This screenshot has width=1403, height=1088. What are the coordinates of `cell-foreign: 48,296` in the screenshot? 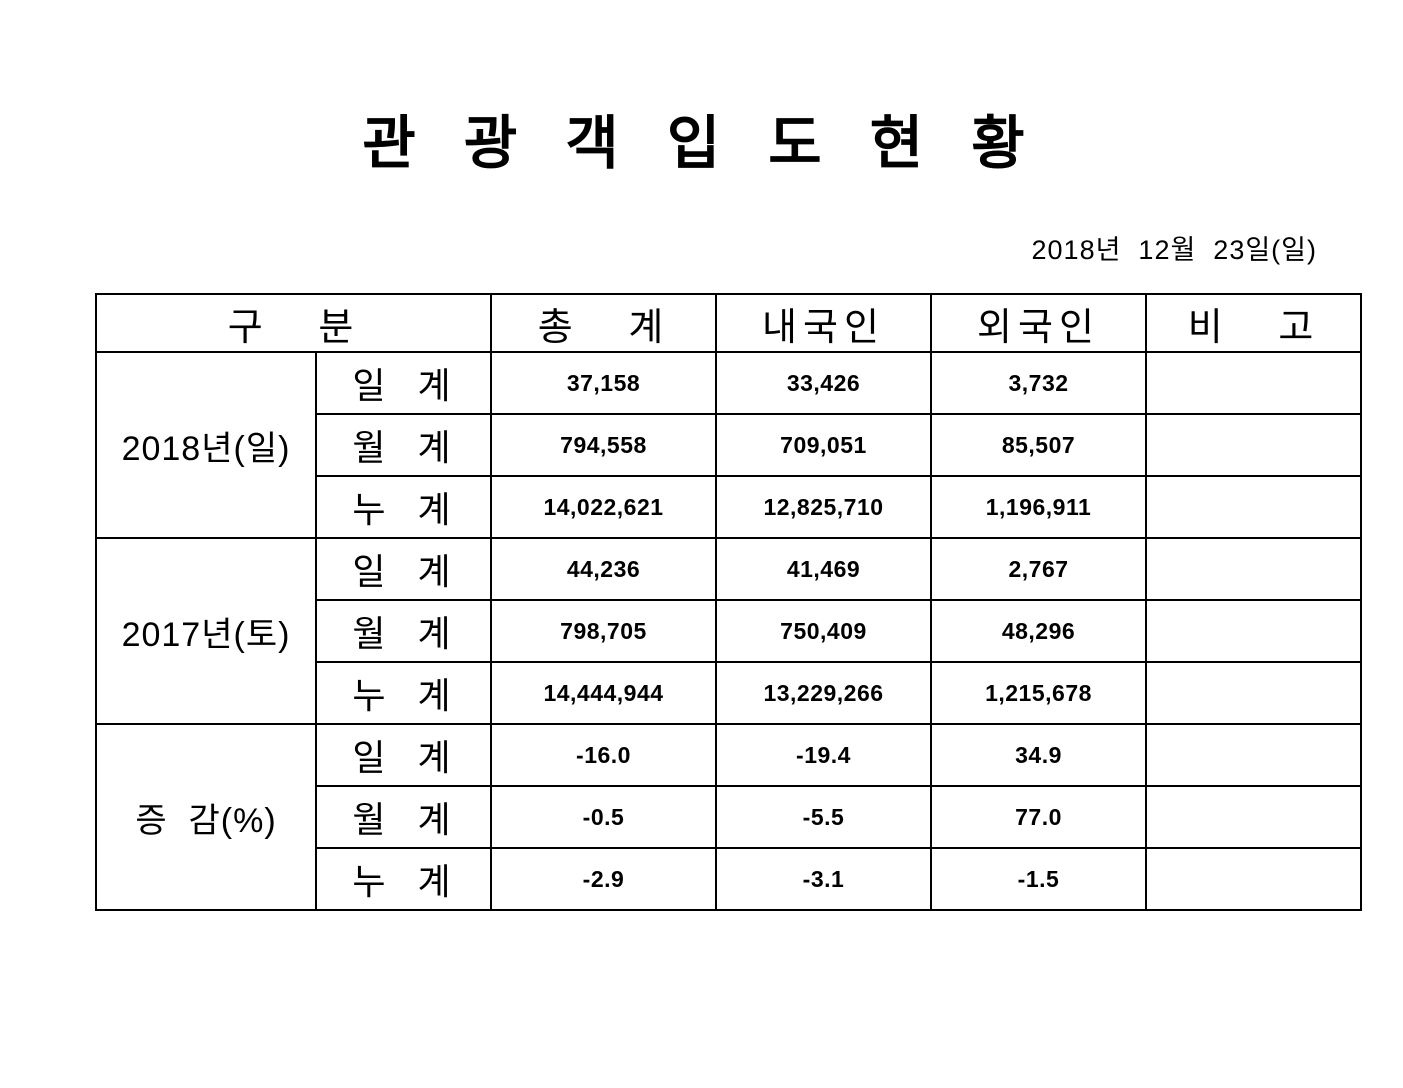 It's located at (1038, 631).